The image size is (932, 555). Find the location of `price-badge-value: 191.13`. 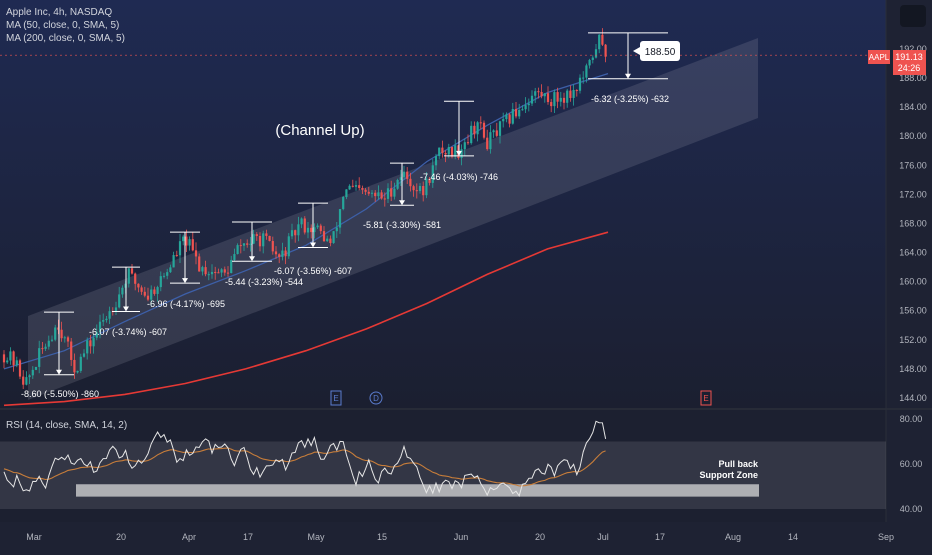

price-badge-value: 191.13 is located at coordinates (909, 57).